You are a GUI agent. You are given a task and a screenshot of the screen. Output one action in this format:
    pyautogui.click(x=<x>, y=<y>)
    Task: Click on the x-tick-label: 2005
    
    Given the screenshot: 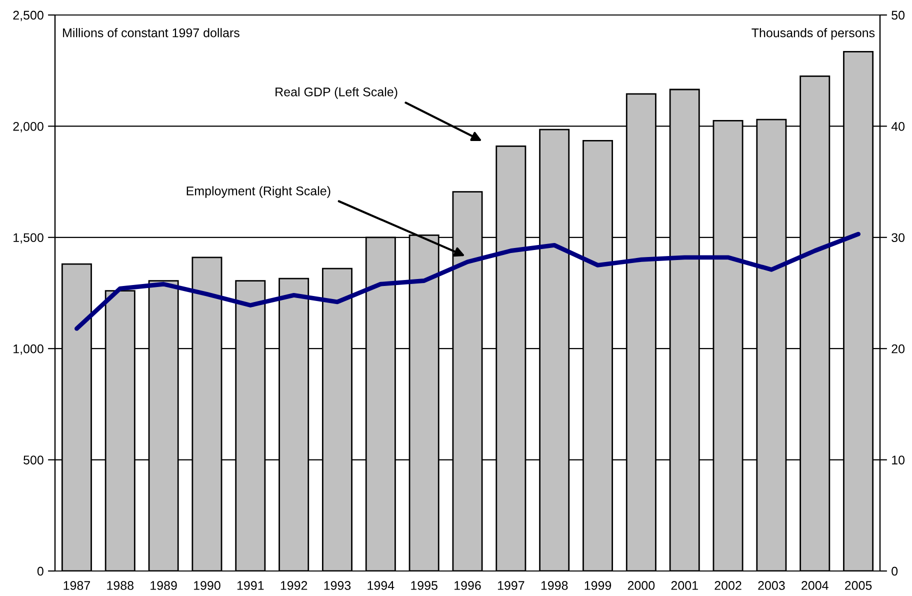 What is the action you would take?
    pyautogui.click(x=858, y=585)
    